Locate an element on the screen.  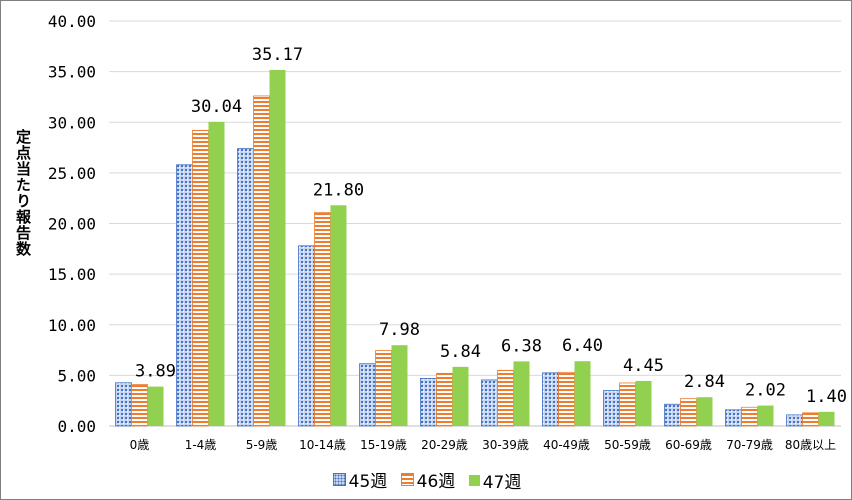
legend-item-46: 46週 is located at coordinates (428, 479).